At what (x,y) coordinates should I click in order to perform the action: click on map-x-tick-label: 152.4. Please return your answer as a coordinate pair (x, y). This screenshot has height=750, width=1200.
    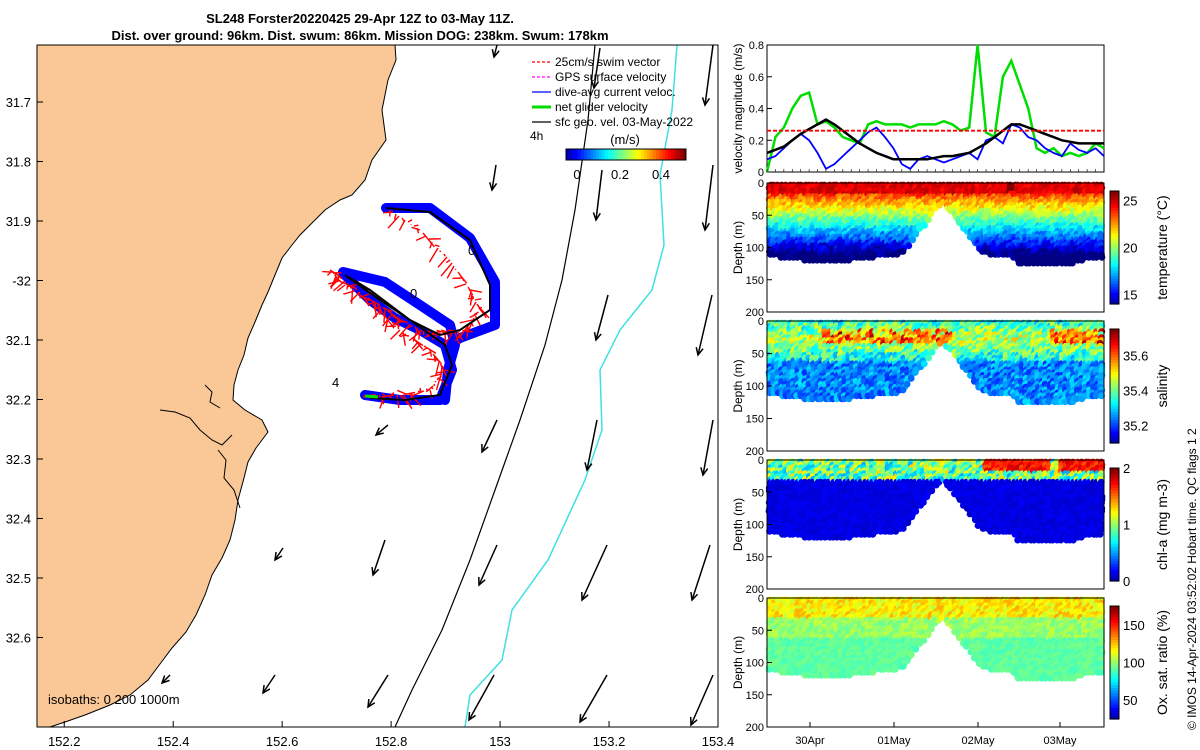
    Looking at the image, I should click on (173, 741).